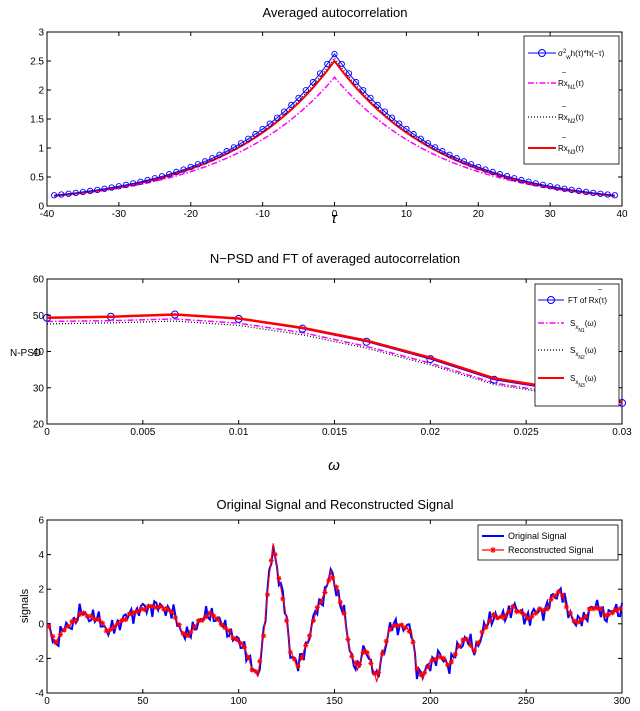  I want to click on p3-ytick-label: 6, so click(41, 521).